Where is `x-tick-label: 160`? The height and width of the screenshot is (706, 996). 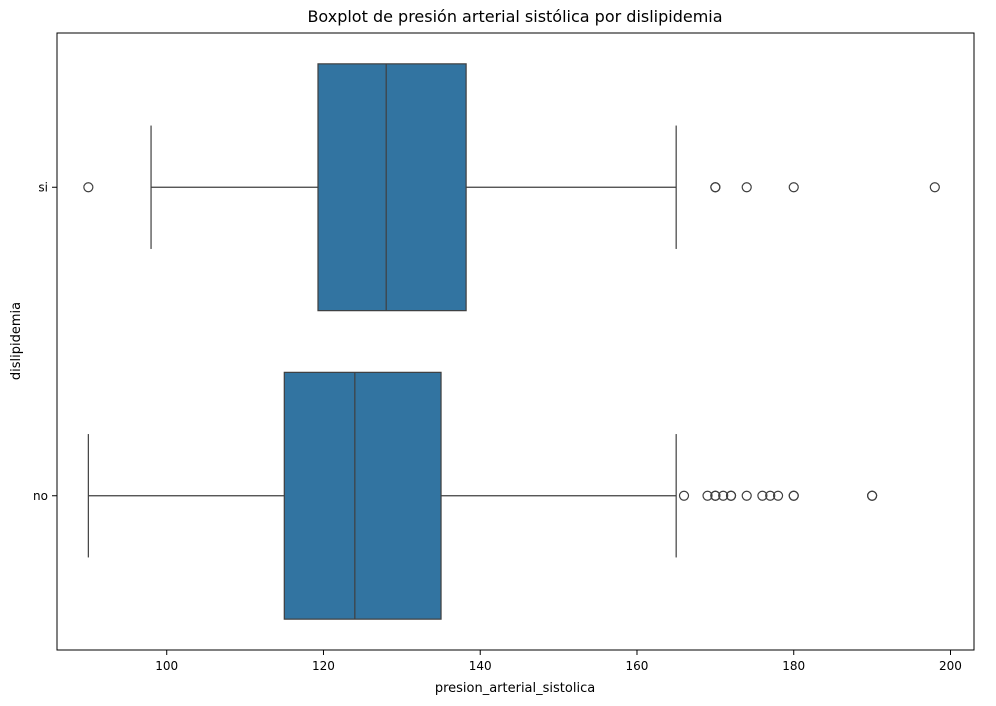
x-tick-label: 160 is located at coordinates (637, 666).